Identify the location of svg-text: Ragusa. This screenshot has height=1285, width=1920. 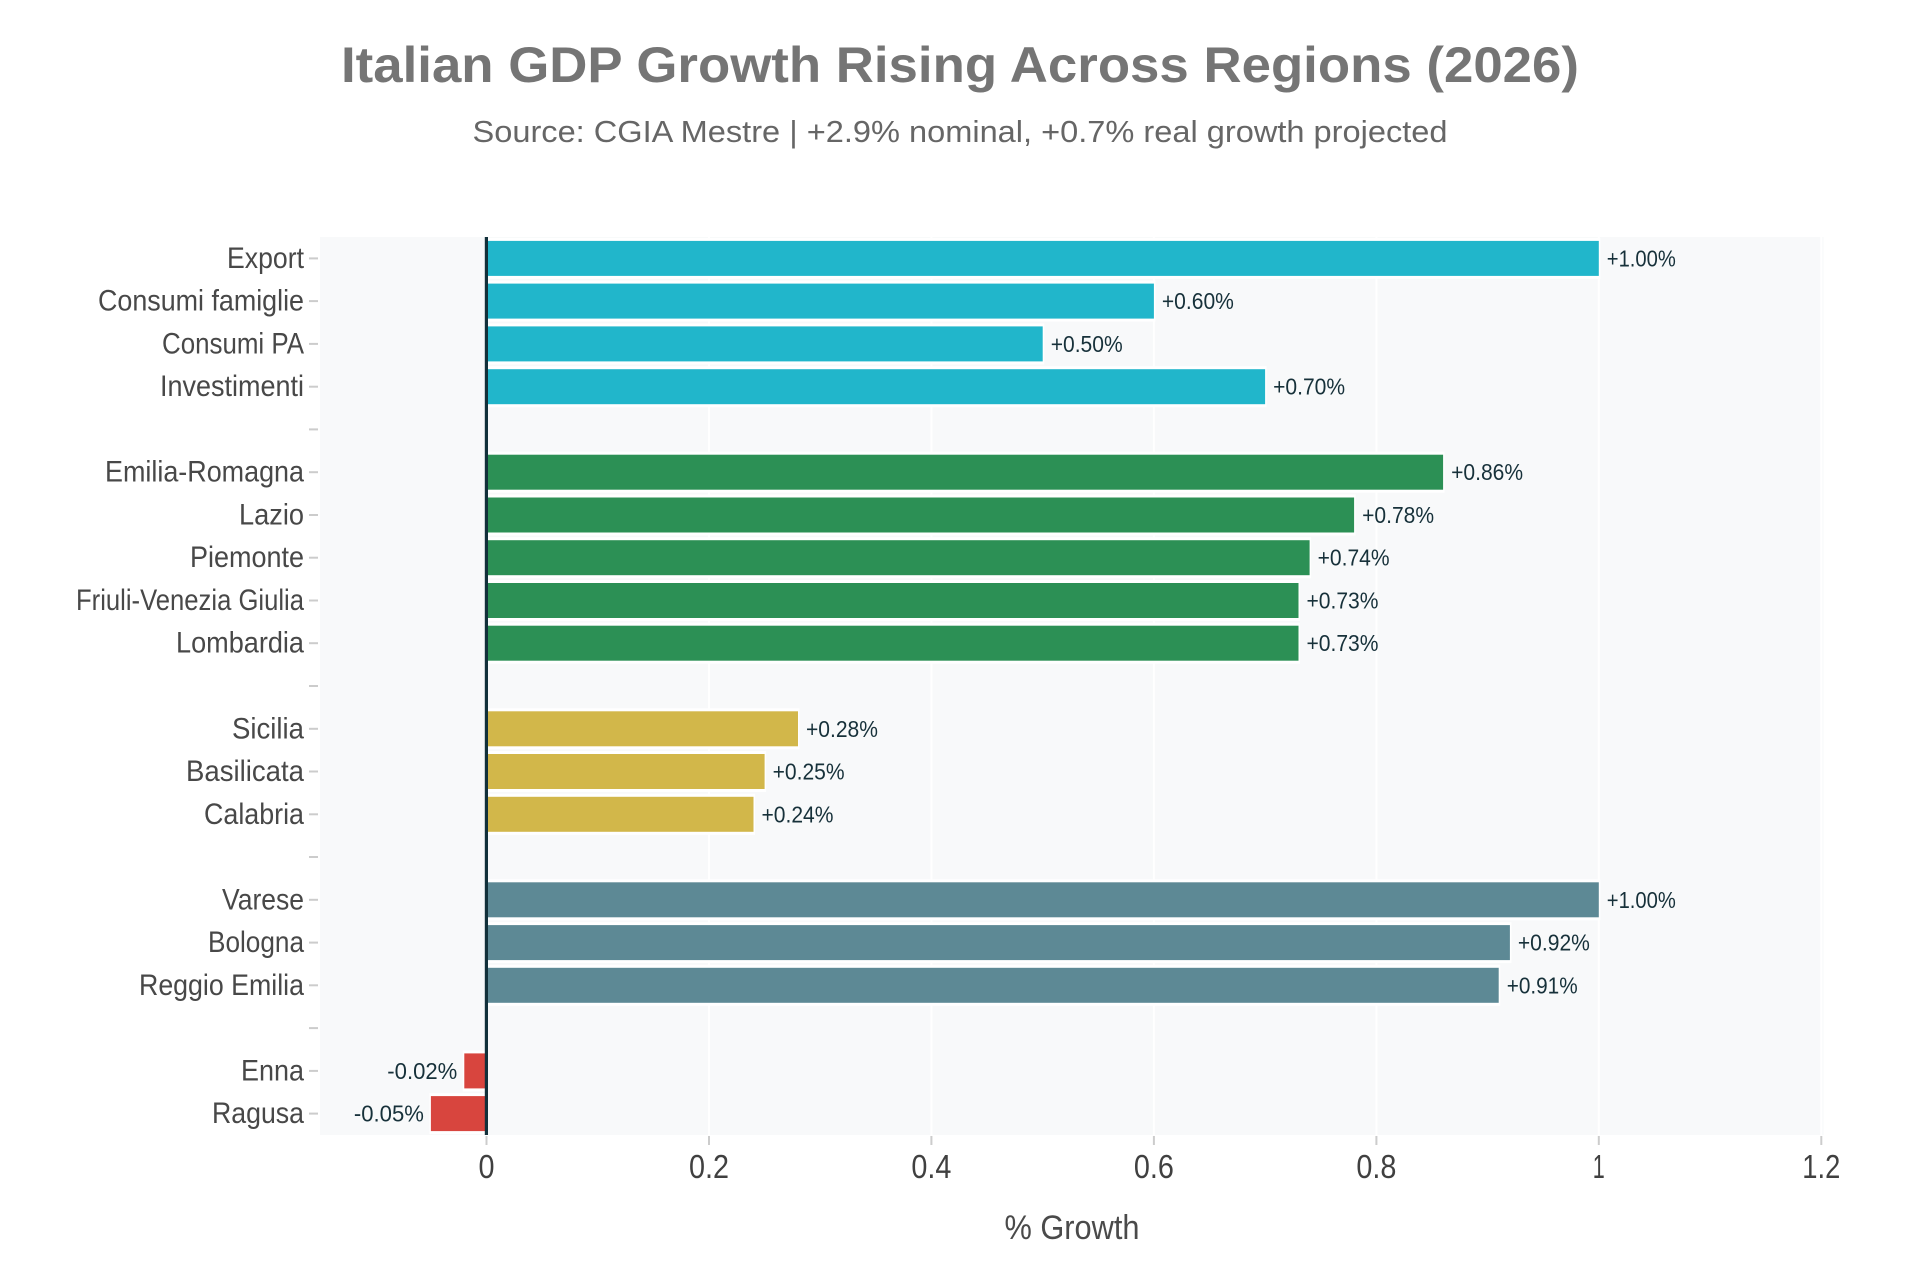
(258, 1113).